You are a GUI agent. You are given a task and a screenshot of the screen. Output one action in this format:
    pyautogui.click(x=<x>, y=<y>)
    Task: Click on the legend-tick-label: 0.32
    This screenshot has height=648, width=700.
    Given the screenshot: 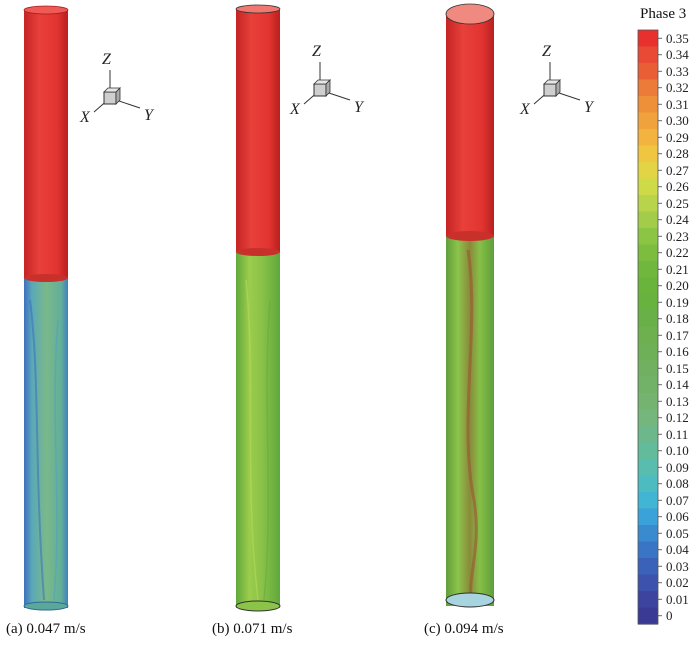 What is the action you would take?
    pyautogui.click(x=677, y=88)
    